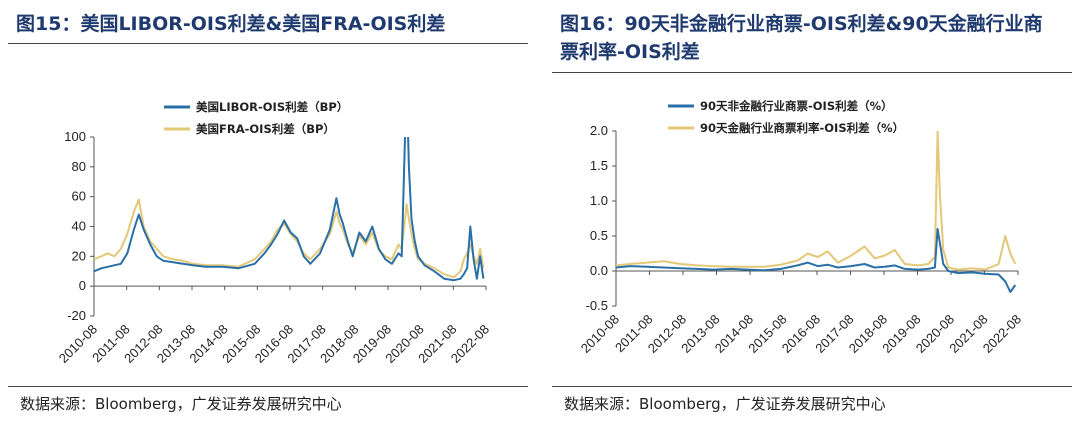 The height and width of the screenshot is (428, 1080). I want to click on y-tick-label: 2.0, so click(599, 130).